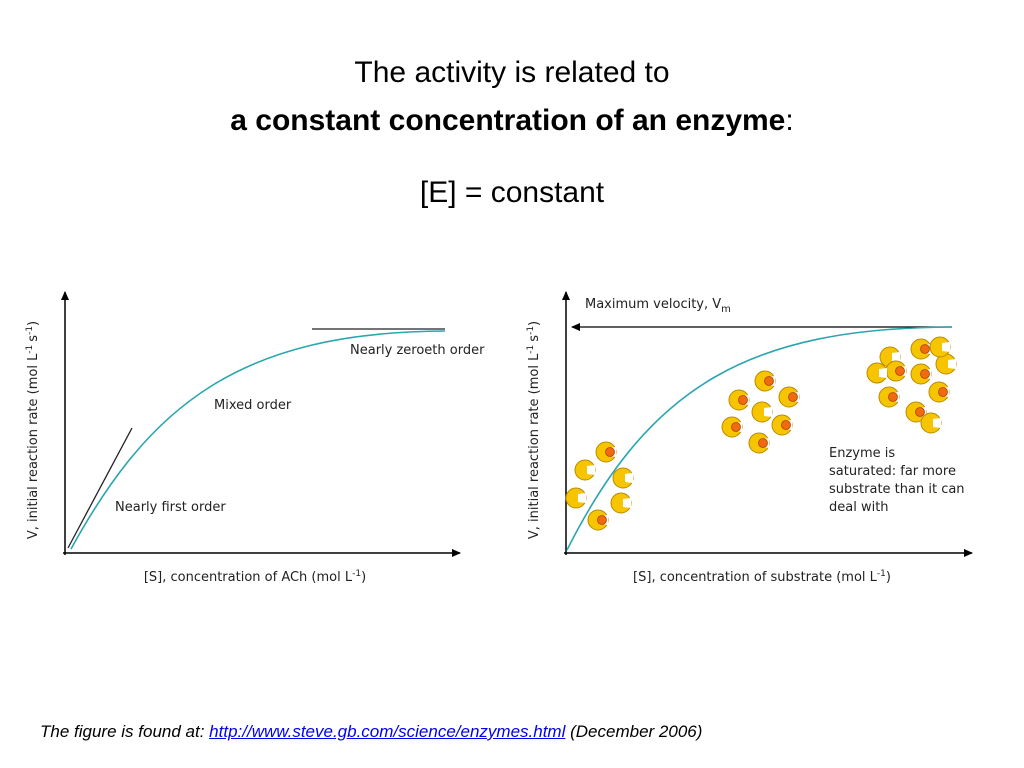  I want to click on note-line: saturated: far more, so click(892, 471).